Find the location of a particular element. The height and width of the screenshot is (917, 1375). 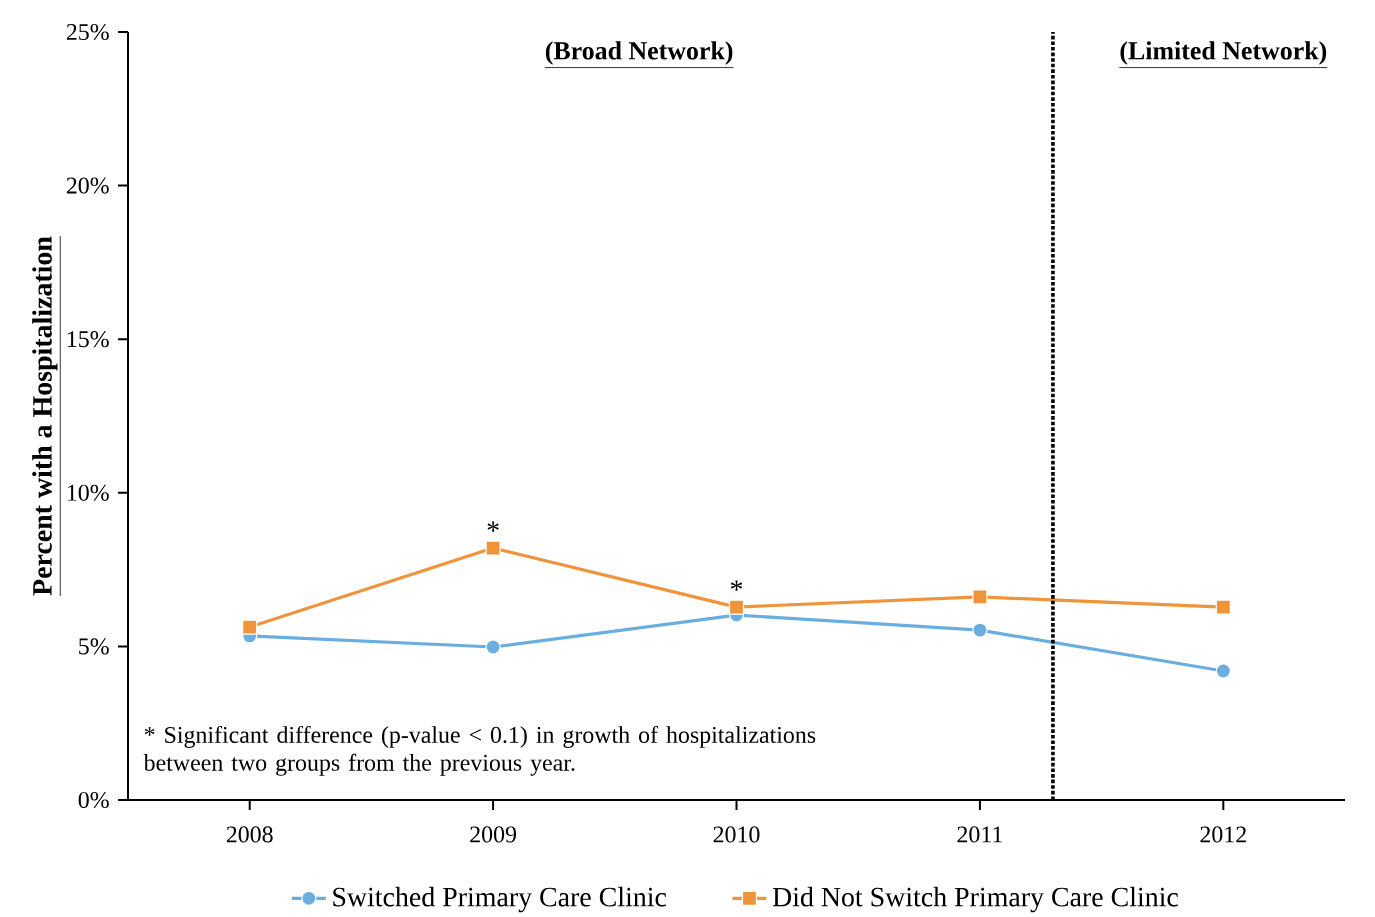

y-tick-label: 0% is located at coordinates (93, 800).